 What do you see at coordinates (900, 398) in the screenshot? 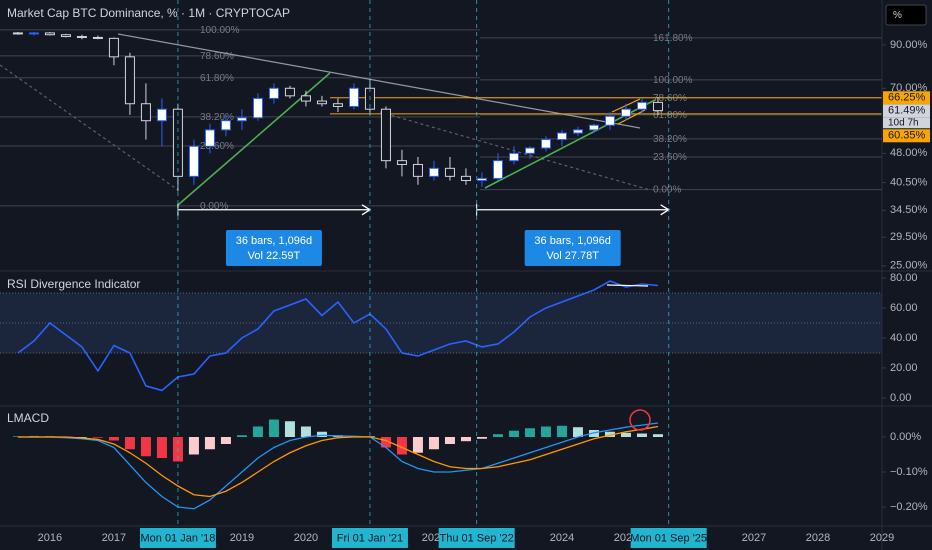
I see `y-tick-label: 0.00` at bounding box center [900, 398].